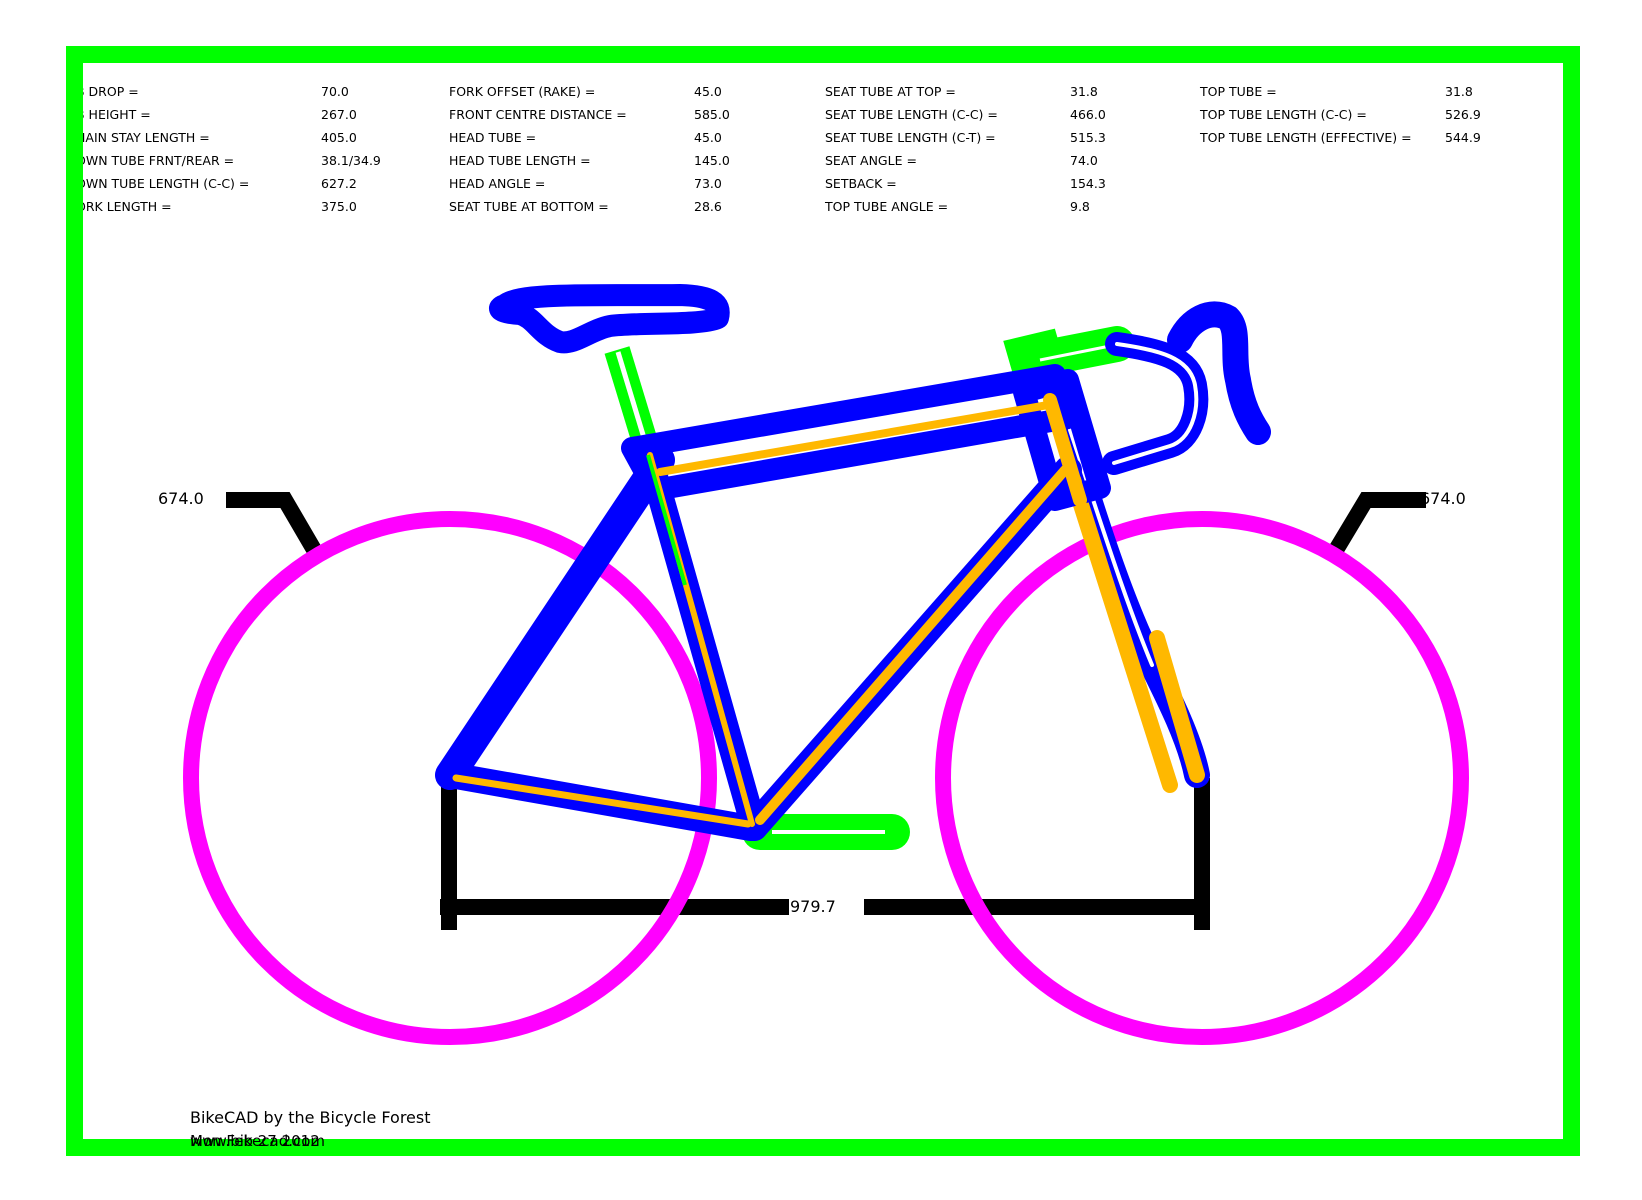  I want to click on spec-label: OWN TUBE FRNT/REAR =, so click(155, 160).